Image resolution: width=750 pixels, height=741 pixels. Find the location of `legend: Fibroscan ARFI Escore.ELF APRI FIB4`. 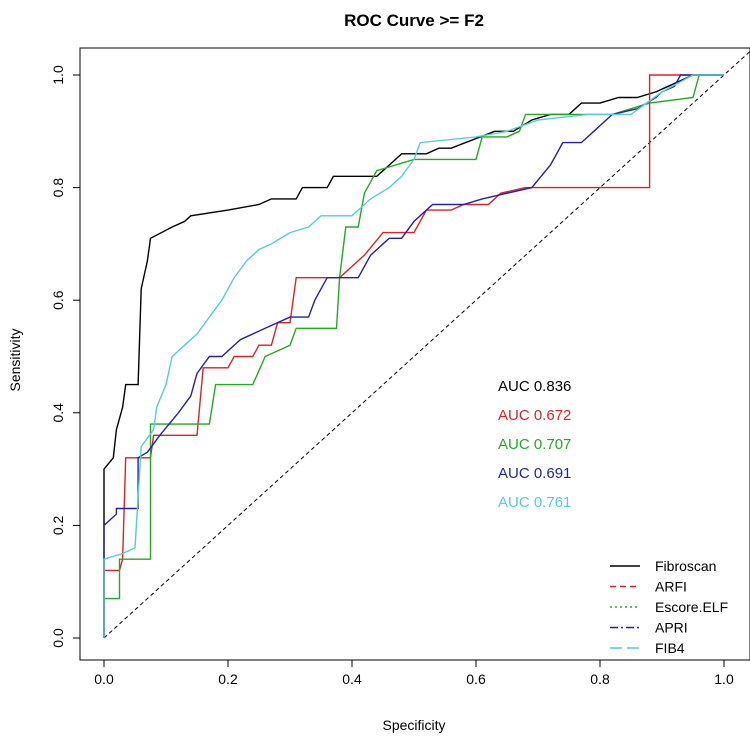

legend: Fibroscan ARFI Escore.ELF APRI FIB4 is located at coordinates (665, 603).